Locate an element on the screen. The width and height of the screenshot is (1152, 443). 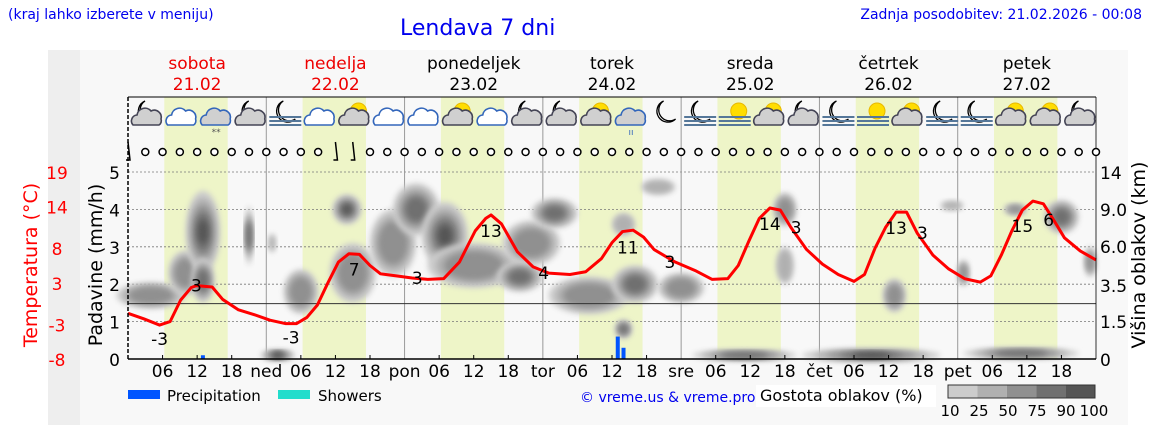
temperature-label: 11 is located at coordinates (628, 249).